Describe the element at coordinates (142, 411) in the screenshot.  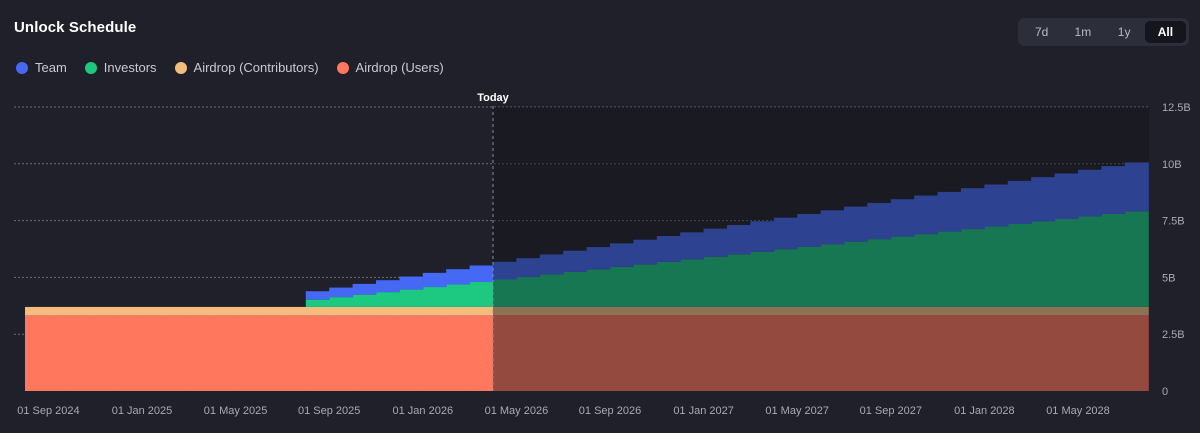
I see `x-tick-label: 01 Jan 2025` at that location.